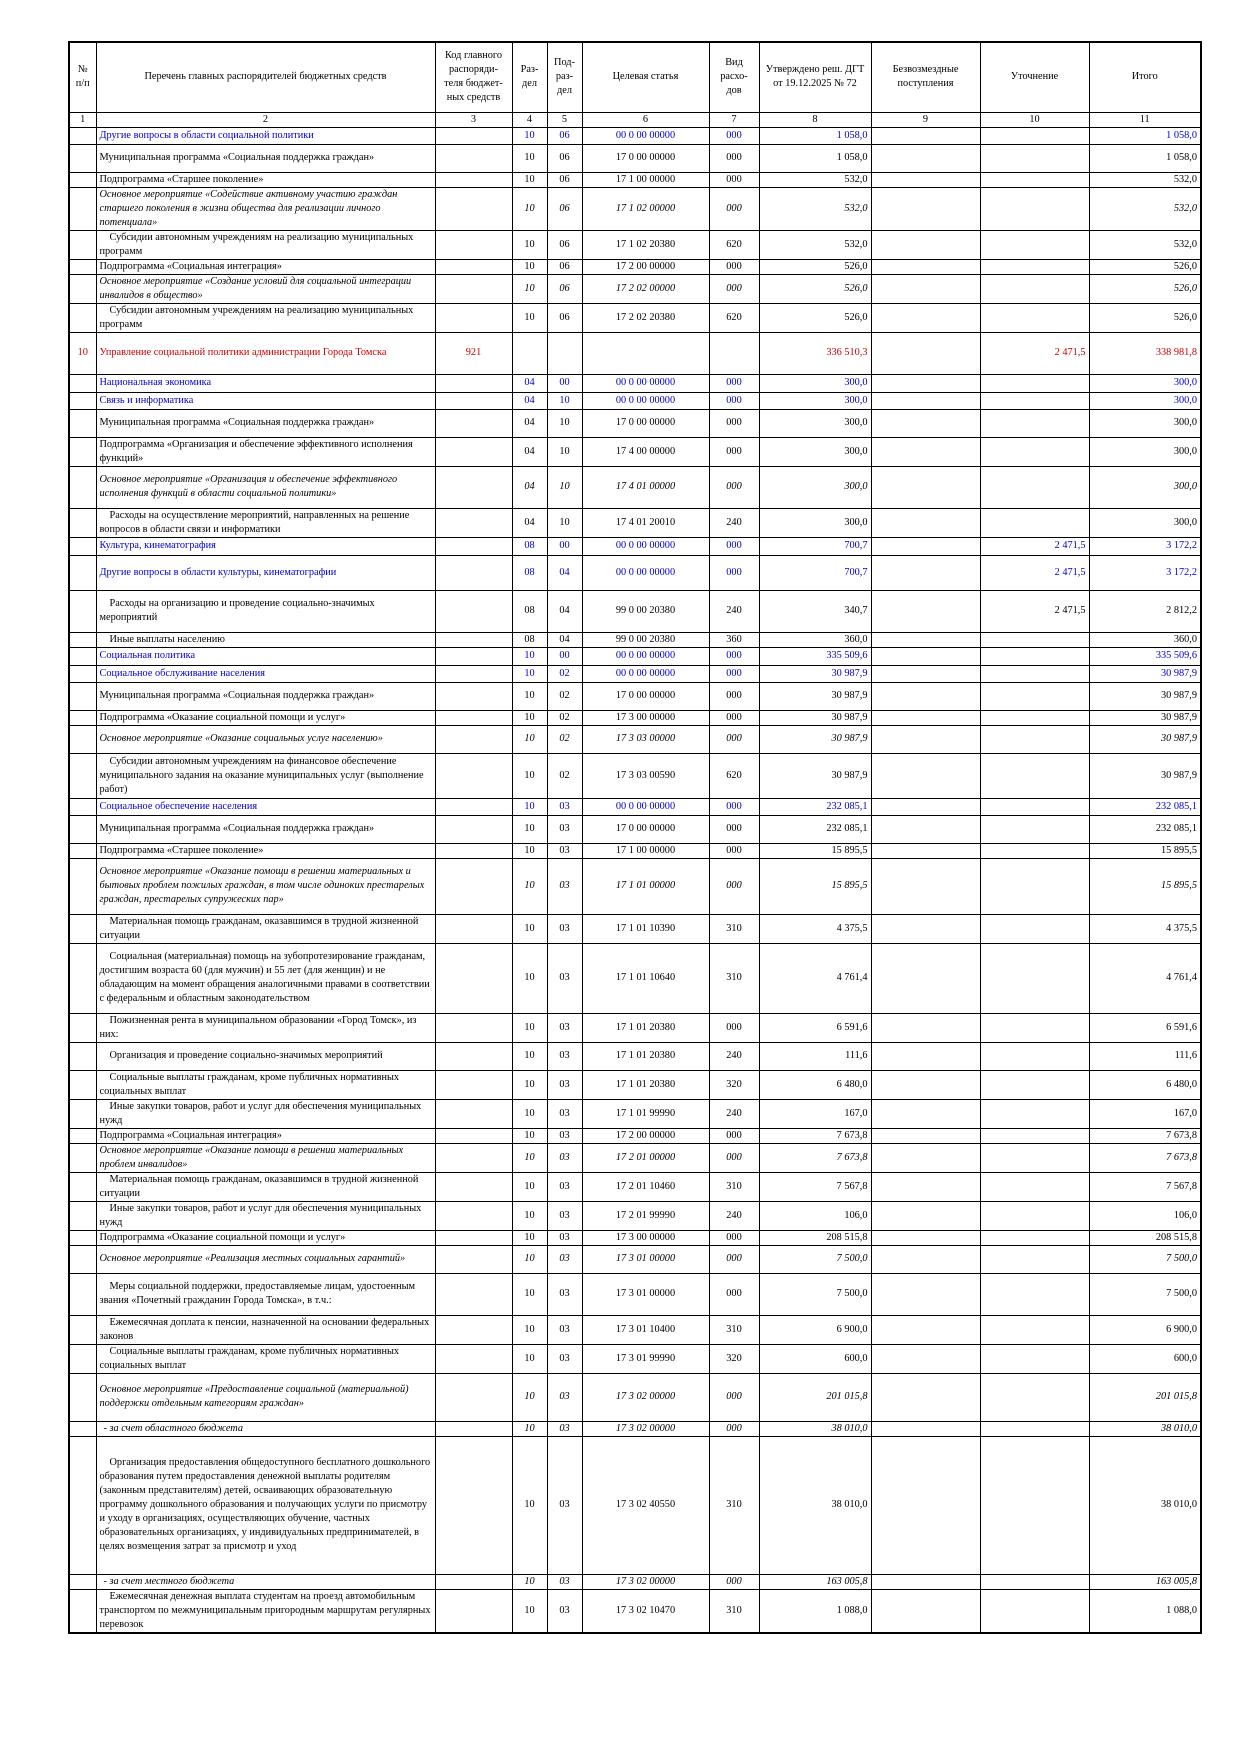 Image resolution: width=1240 pixels, height=1754 pixels. I want to click on row-total: 360,0, so click(1145, 639).